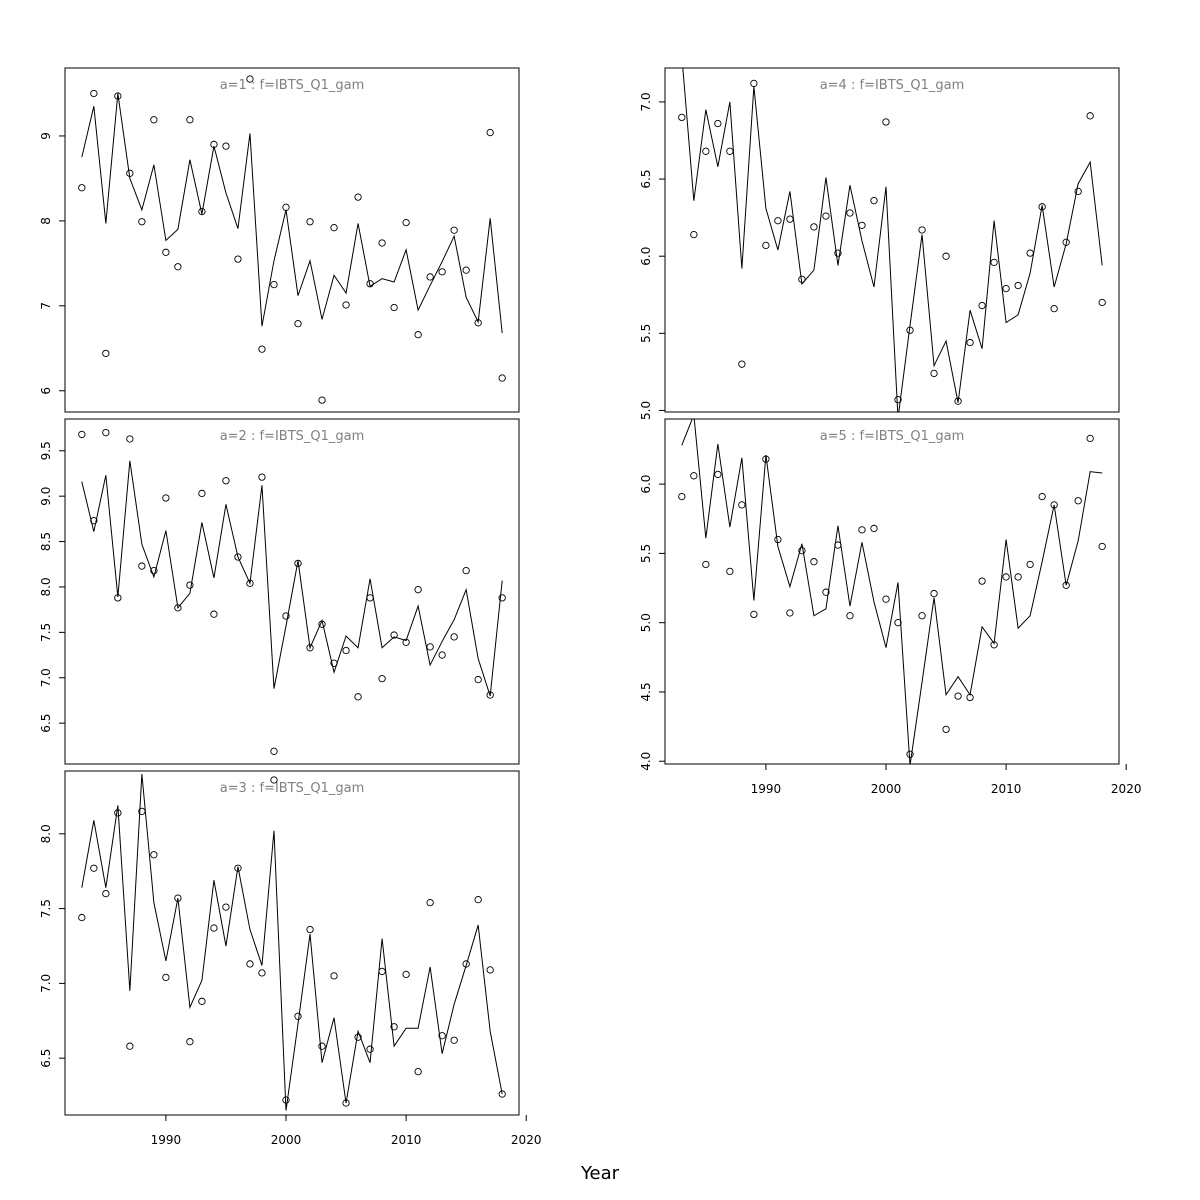 The height and width of the screenshot is (1200, 1200). What do you see at coordinates (1006, 789) in the screenshot?
I see `x-tick-label: 2010` at bounding box center [1006, 789].